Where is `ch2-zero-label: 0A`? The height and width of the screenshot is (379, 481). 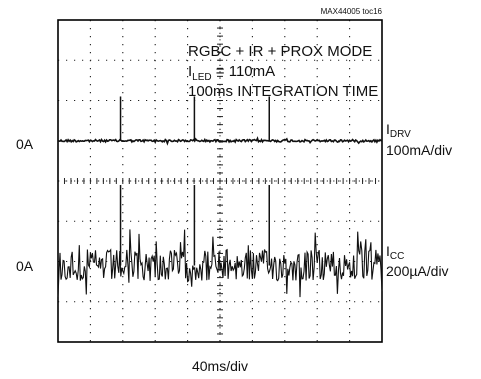
ch2-zero-label: 0A is located at coordinates (25, 266).